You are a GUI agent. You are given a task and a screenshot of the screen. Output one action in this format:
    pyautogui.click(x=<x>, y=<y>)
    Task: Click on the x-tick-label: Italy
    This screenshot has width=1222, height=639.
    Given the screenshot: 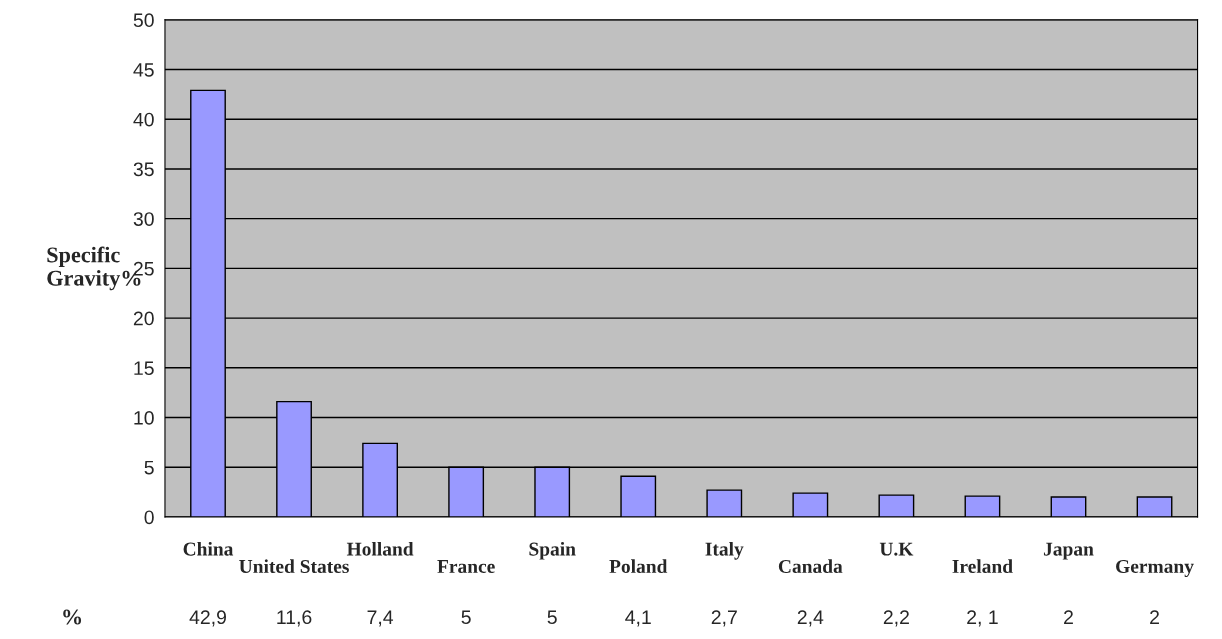 What is the action you would take?
    pyautogui.click(x=724, y=550)
    